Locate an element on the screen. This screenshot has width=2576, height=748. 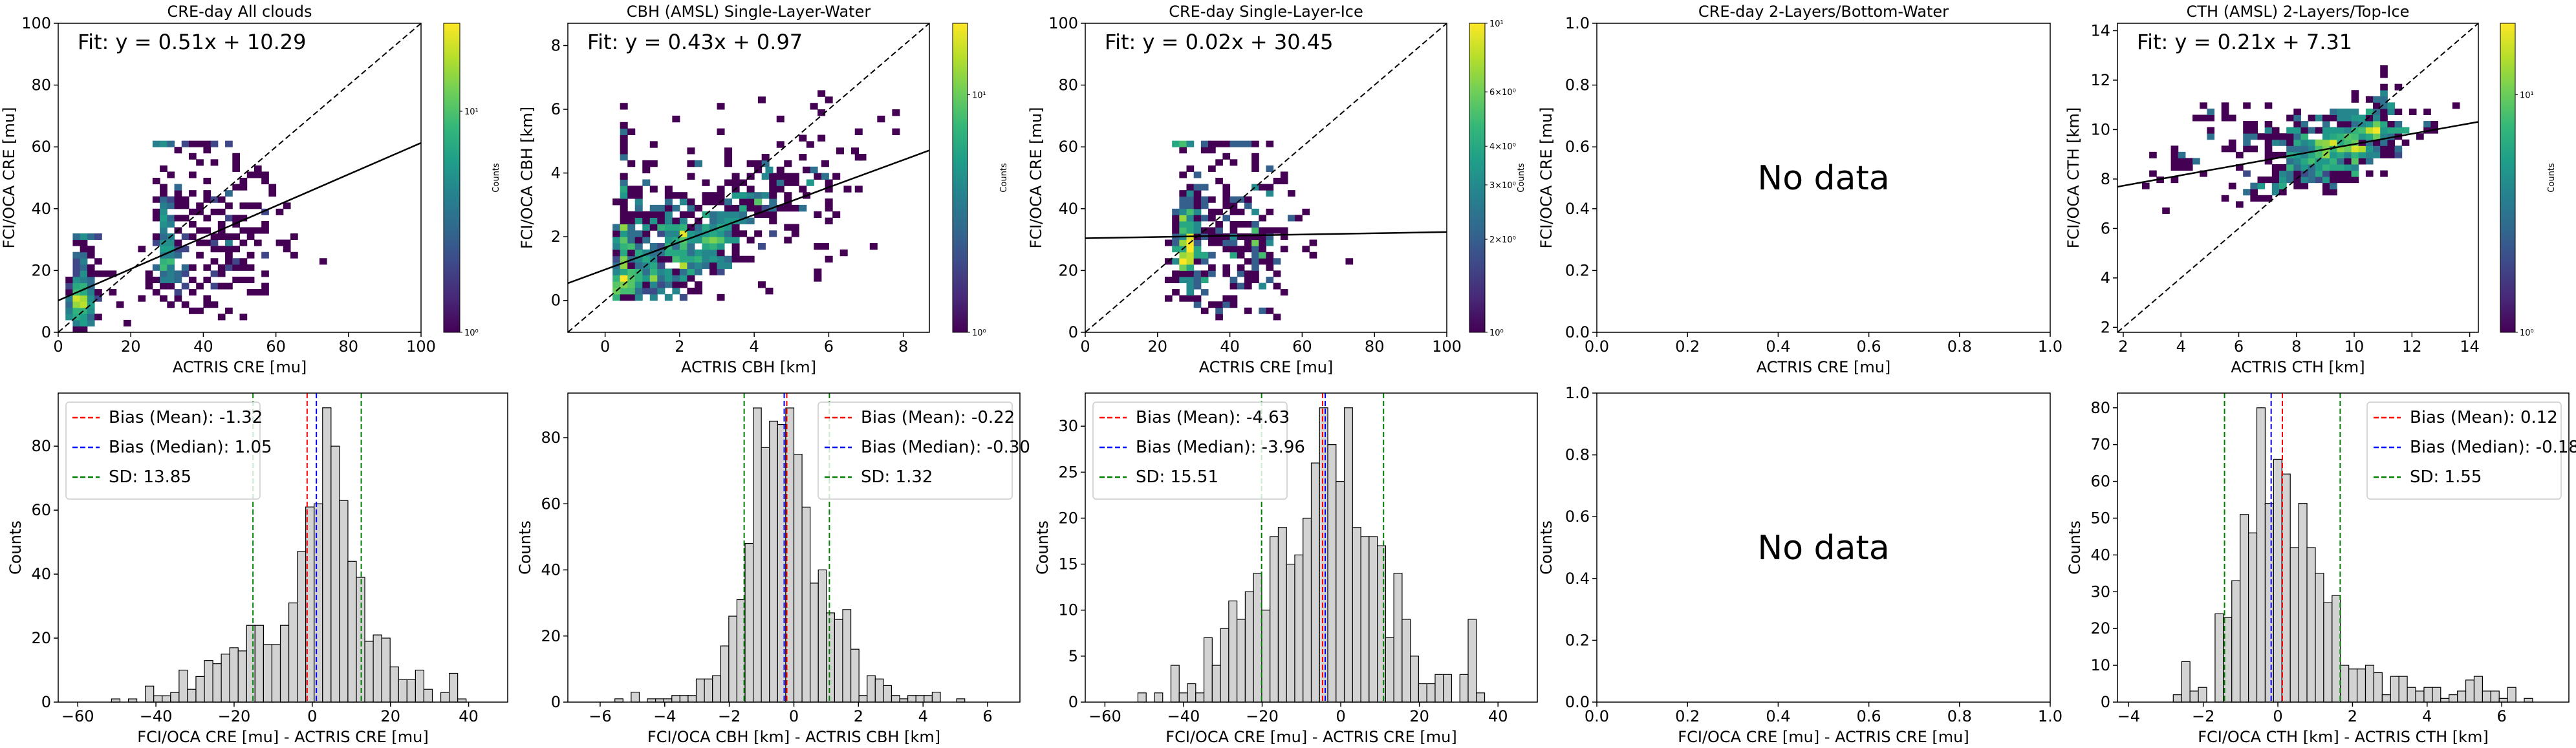
hist-xlabel: FCI/OCA CTH [km] - ACTRIS CTH [km] is located at coordinates (2343, 737).